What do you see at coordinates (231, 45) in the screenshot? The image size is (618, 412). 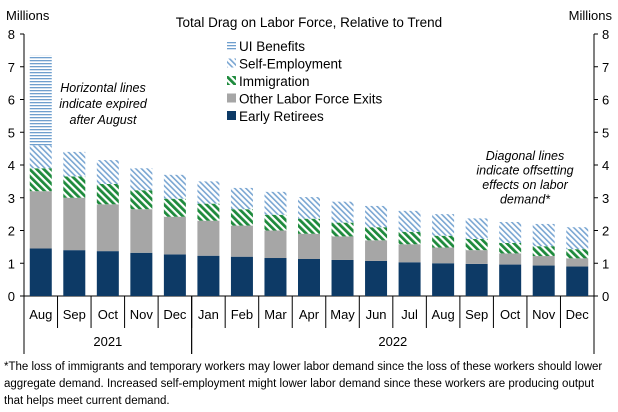 I see `legend-swatch-ui-benefits` at bounding box center [231, 45].